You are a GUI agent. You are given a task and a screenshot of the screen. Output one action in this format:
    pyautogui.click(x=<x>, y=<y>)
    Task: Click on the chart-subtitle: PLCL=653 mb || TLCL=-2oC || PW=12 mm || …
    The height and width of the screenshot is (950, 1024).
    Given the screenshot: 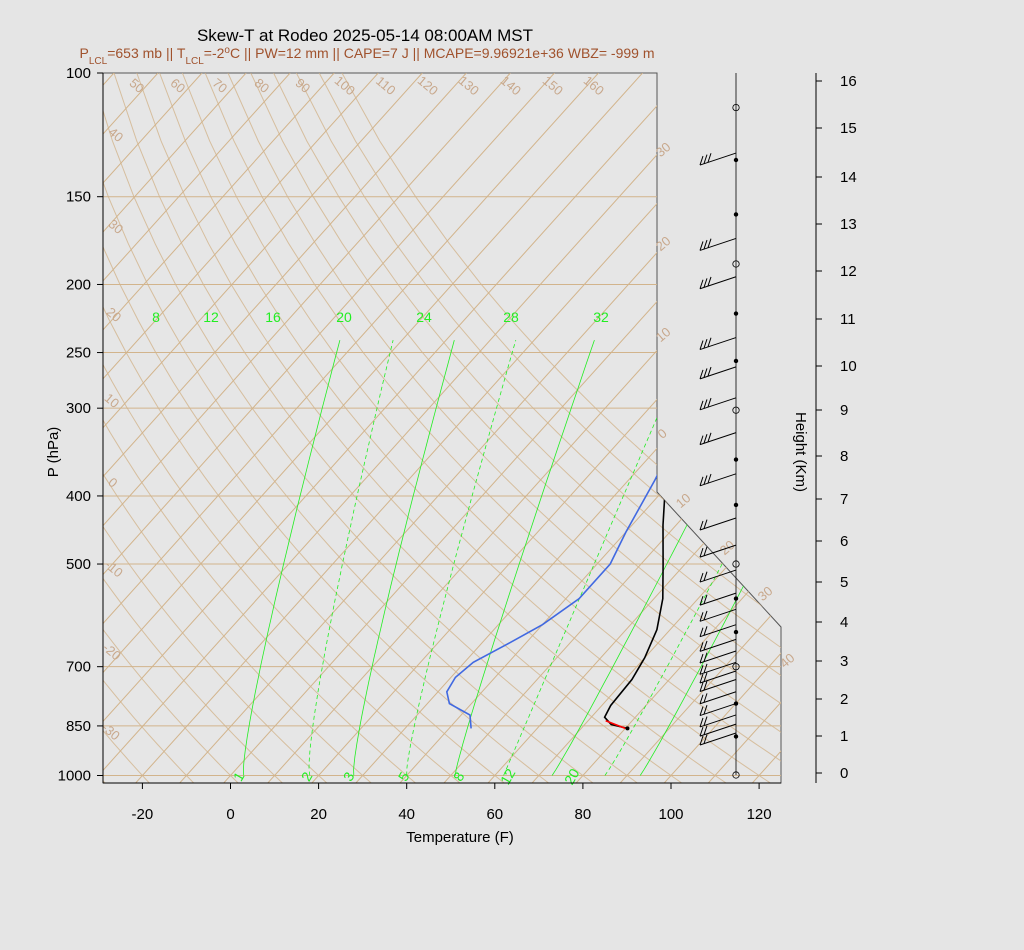 What is the action you would take?
    pyautogui.click(x=367, y=56)
    